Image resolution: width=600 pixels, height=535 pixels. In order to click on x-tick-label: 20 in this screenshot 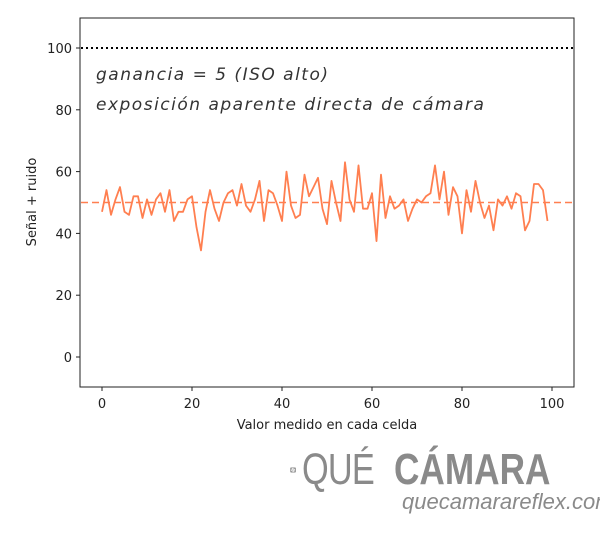, I will do `click(192, 404)`.